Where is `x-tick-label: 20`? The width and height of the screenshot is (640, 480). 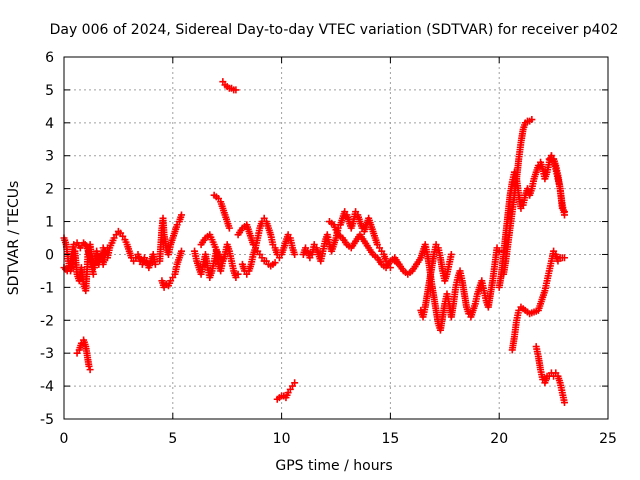
x-tick-label: 20 is located at coordinates (499, 439).